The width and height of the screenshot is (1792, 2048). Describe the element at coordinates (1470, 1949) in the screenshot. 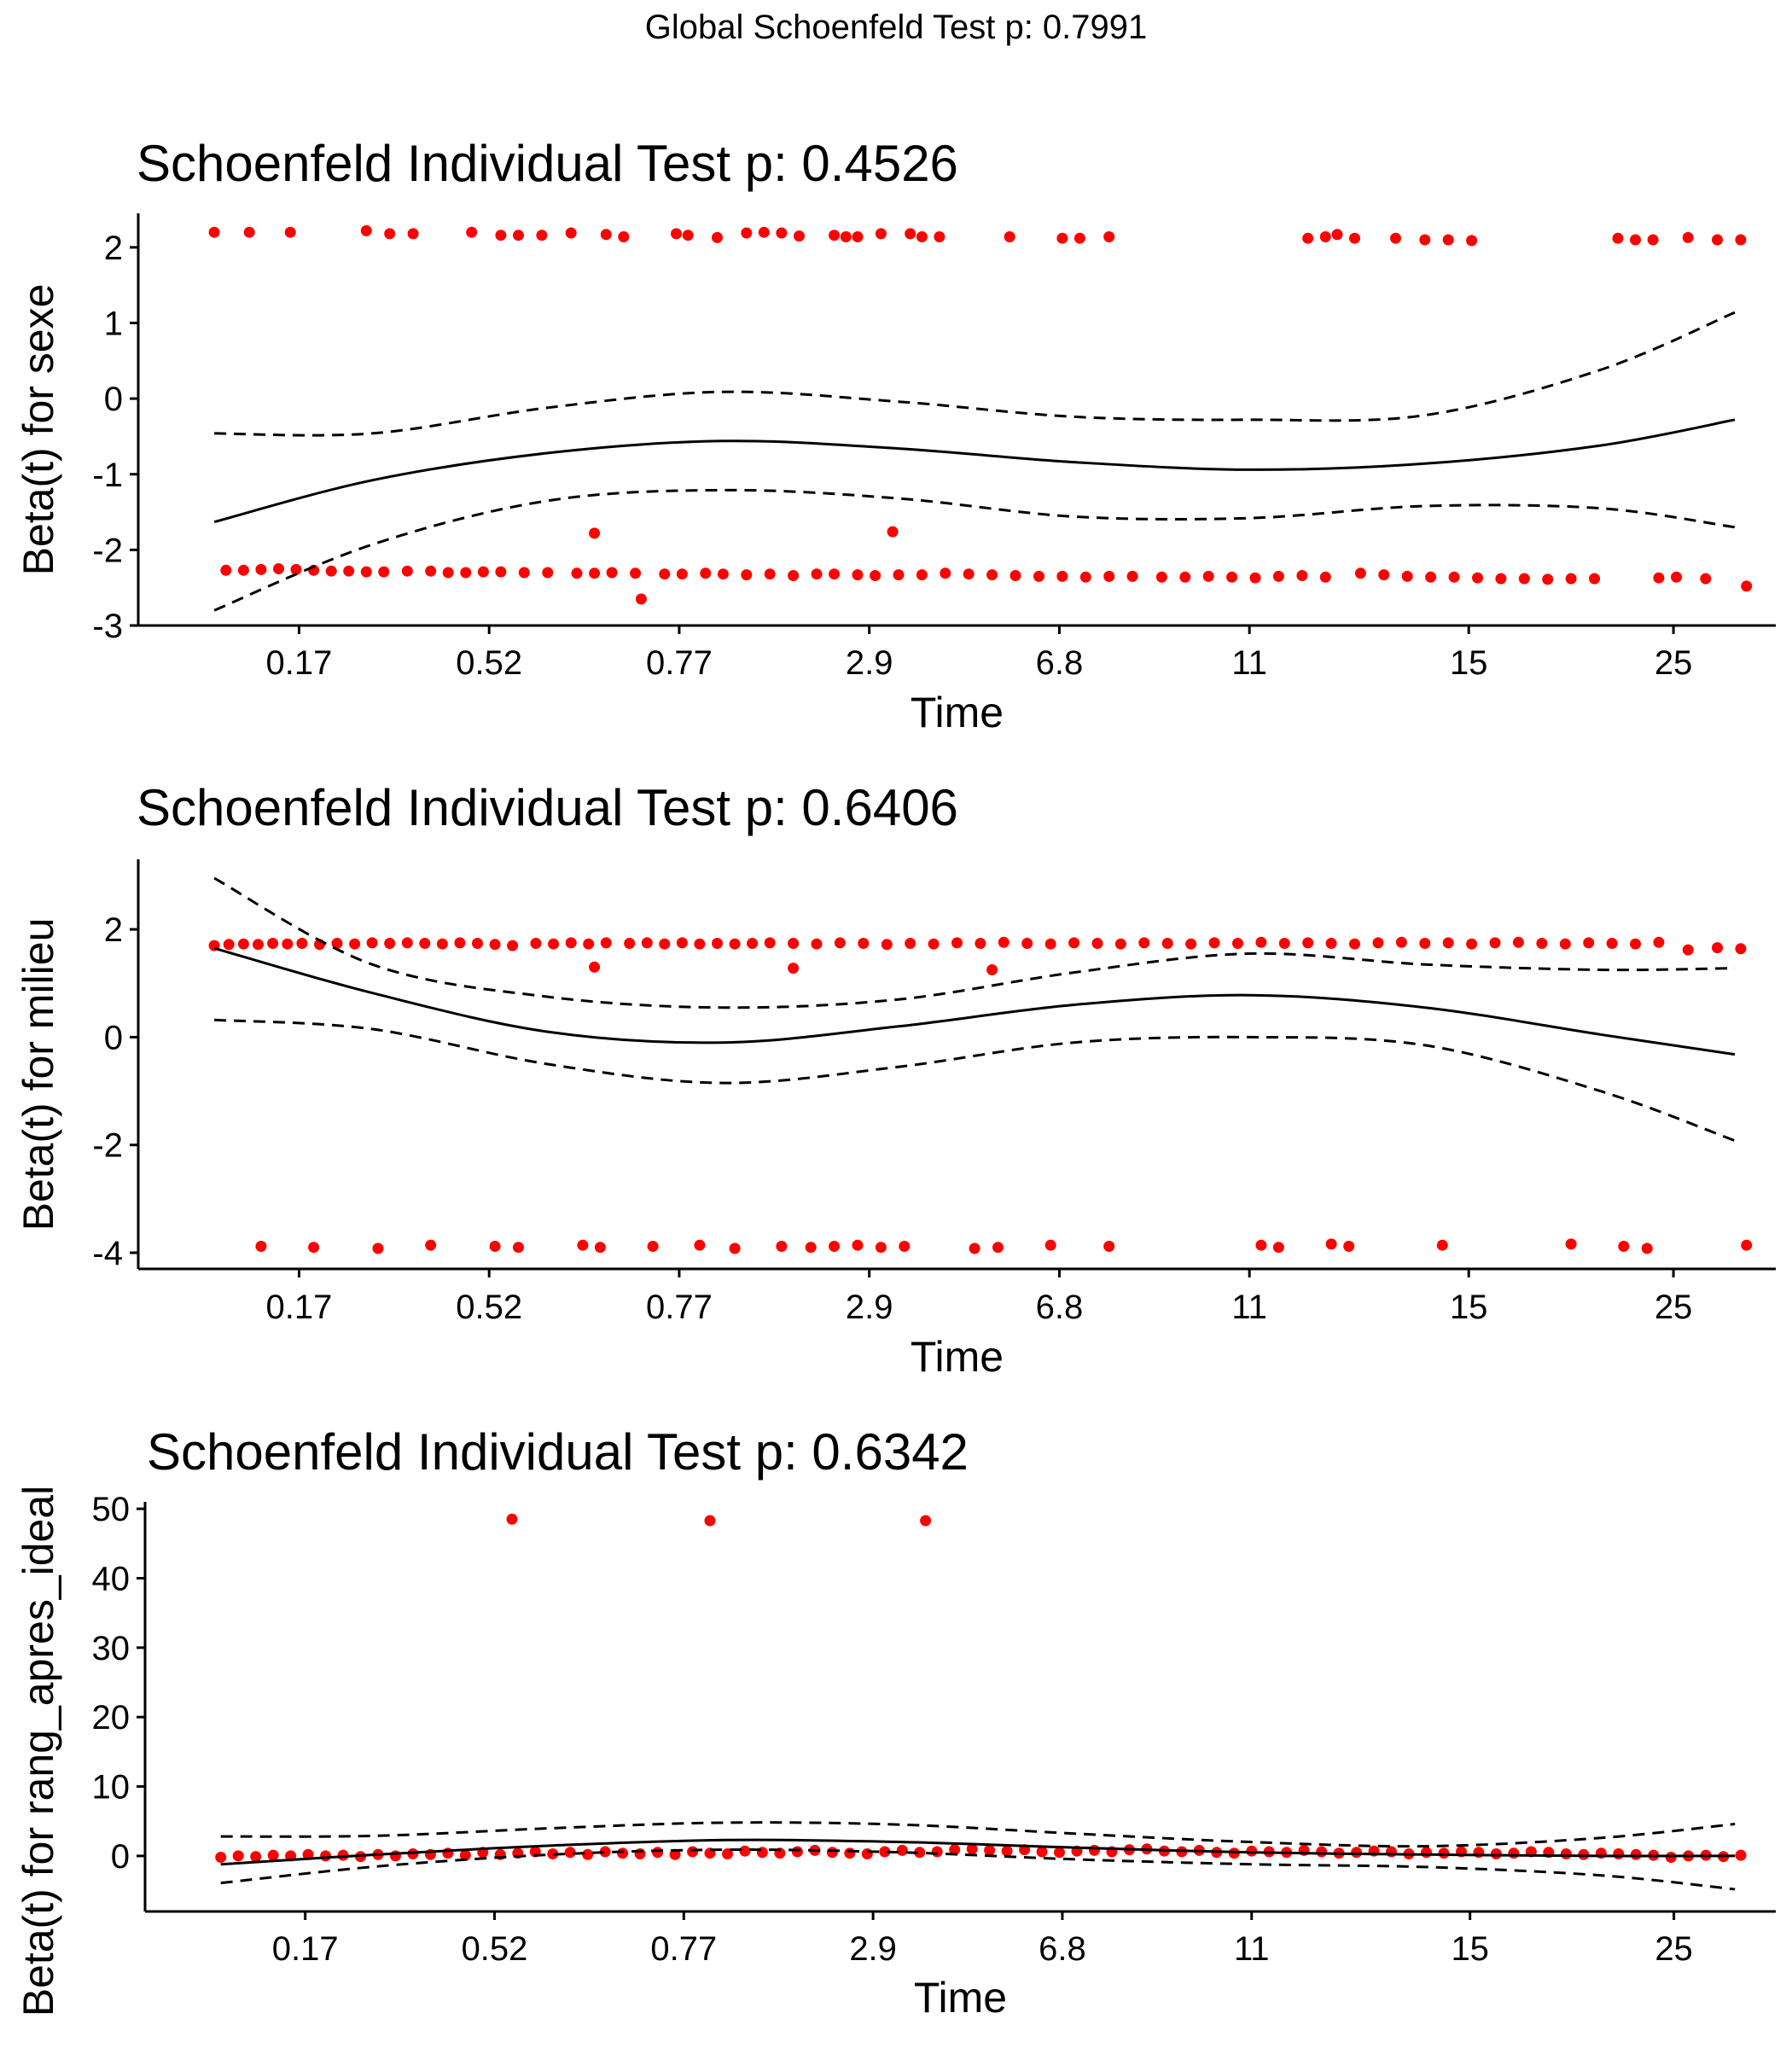

I see `x-tick-label: 15` at that location.